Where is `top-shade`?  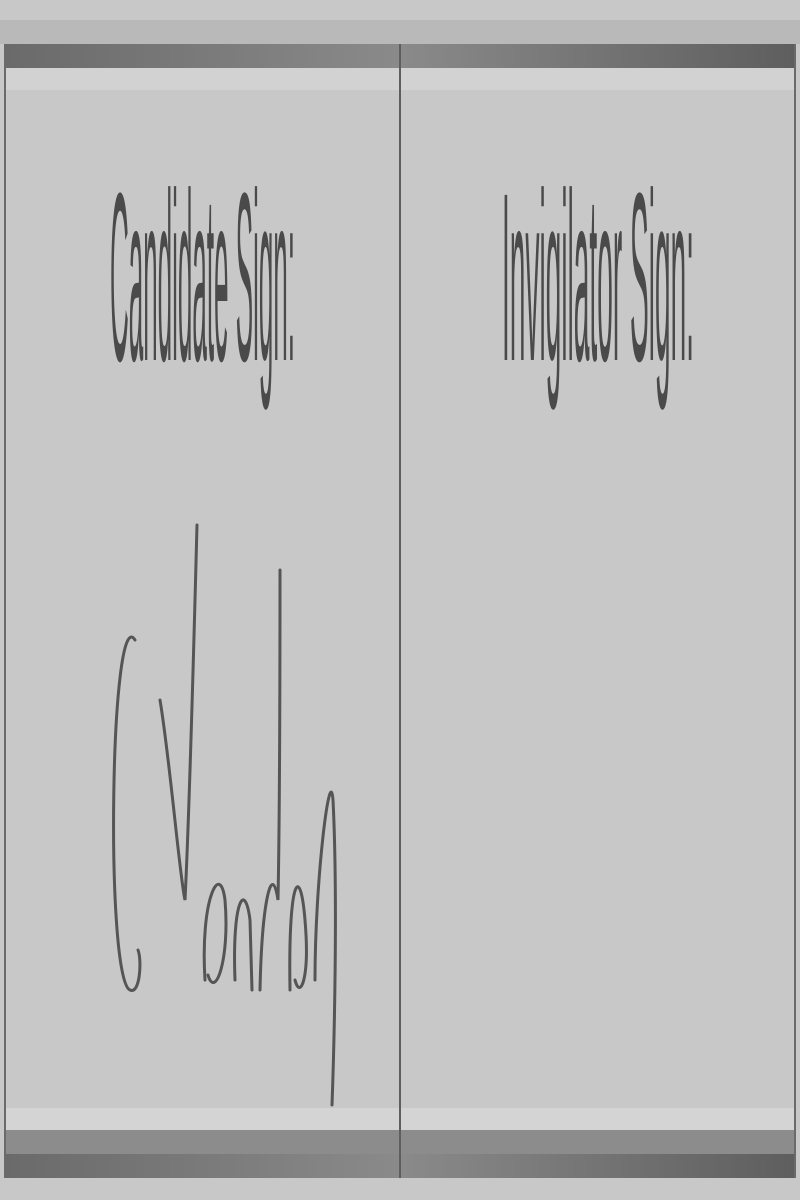
top-shade is located at coordinates (400, 32).